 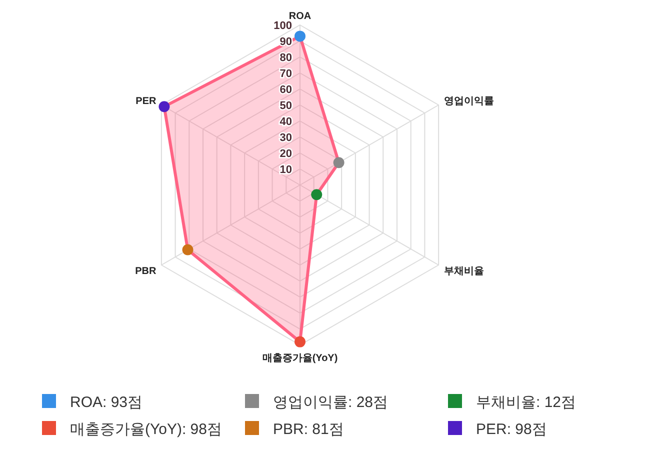 I want to click on notes: ROA: 93점 영업이익률: 28점 부채비율: 12점 매출증가율(YoY): 98점 PBR: 81점 PER: 98점, so click(x=309, y=416).